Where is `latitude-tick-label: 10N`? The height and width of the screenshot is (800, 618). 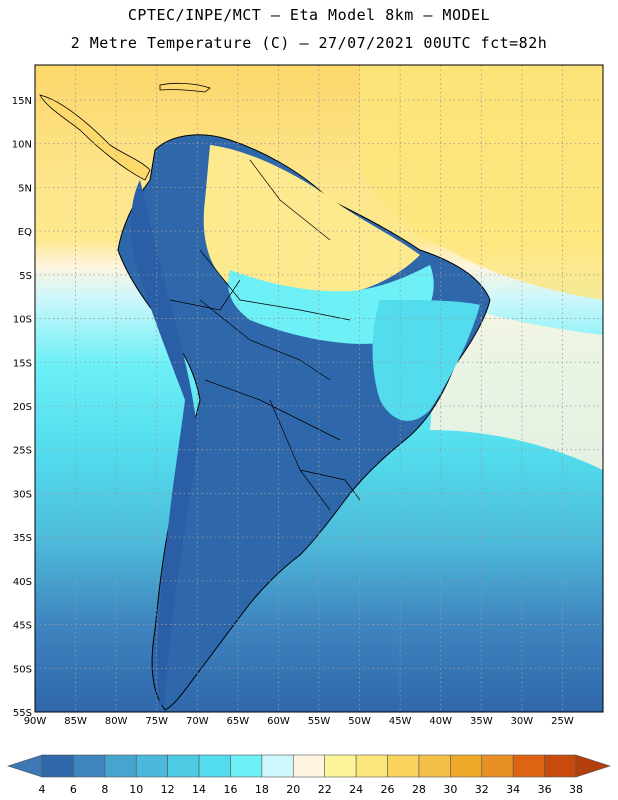 latitude-tick-label: 10N is located at coordinates (22, 145).